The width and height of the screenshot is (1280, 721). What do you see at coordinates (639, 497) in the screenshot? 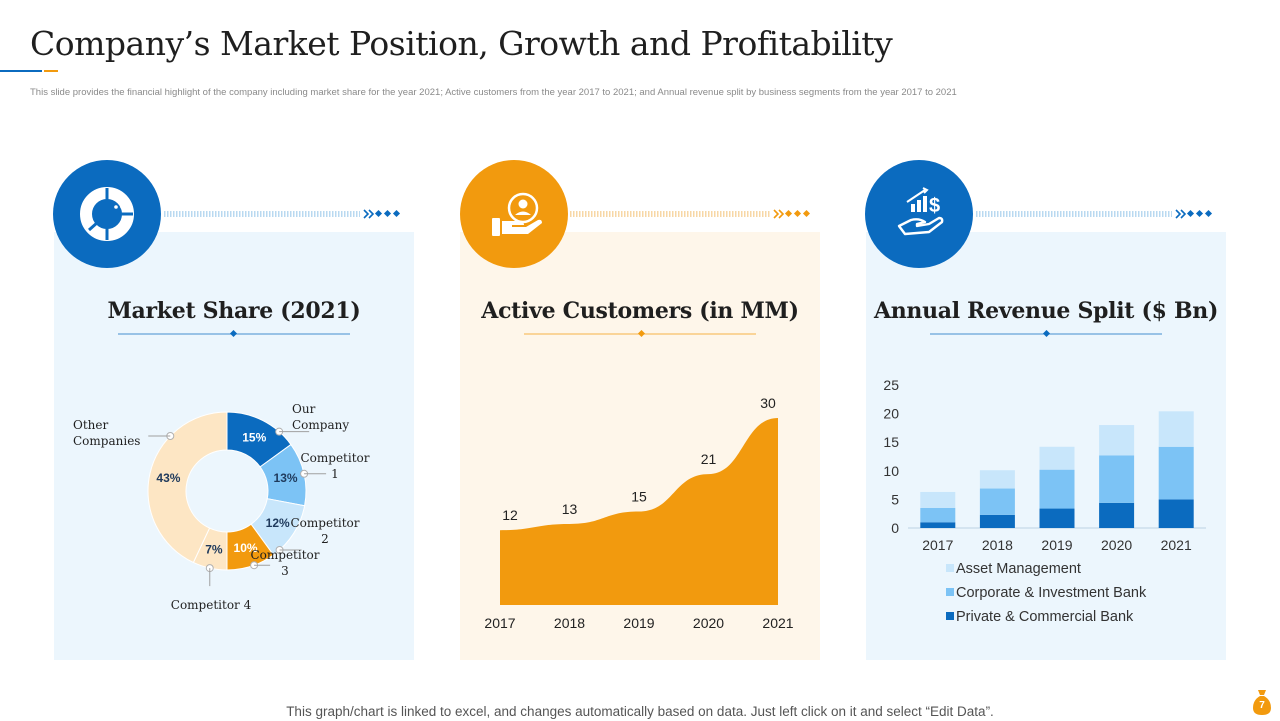
I see `area-data-label: 15` at bounding box center [639, 497].